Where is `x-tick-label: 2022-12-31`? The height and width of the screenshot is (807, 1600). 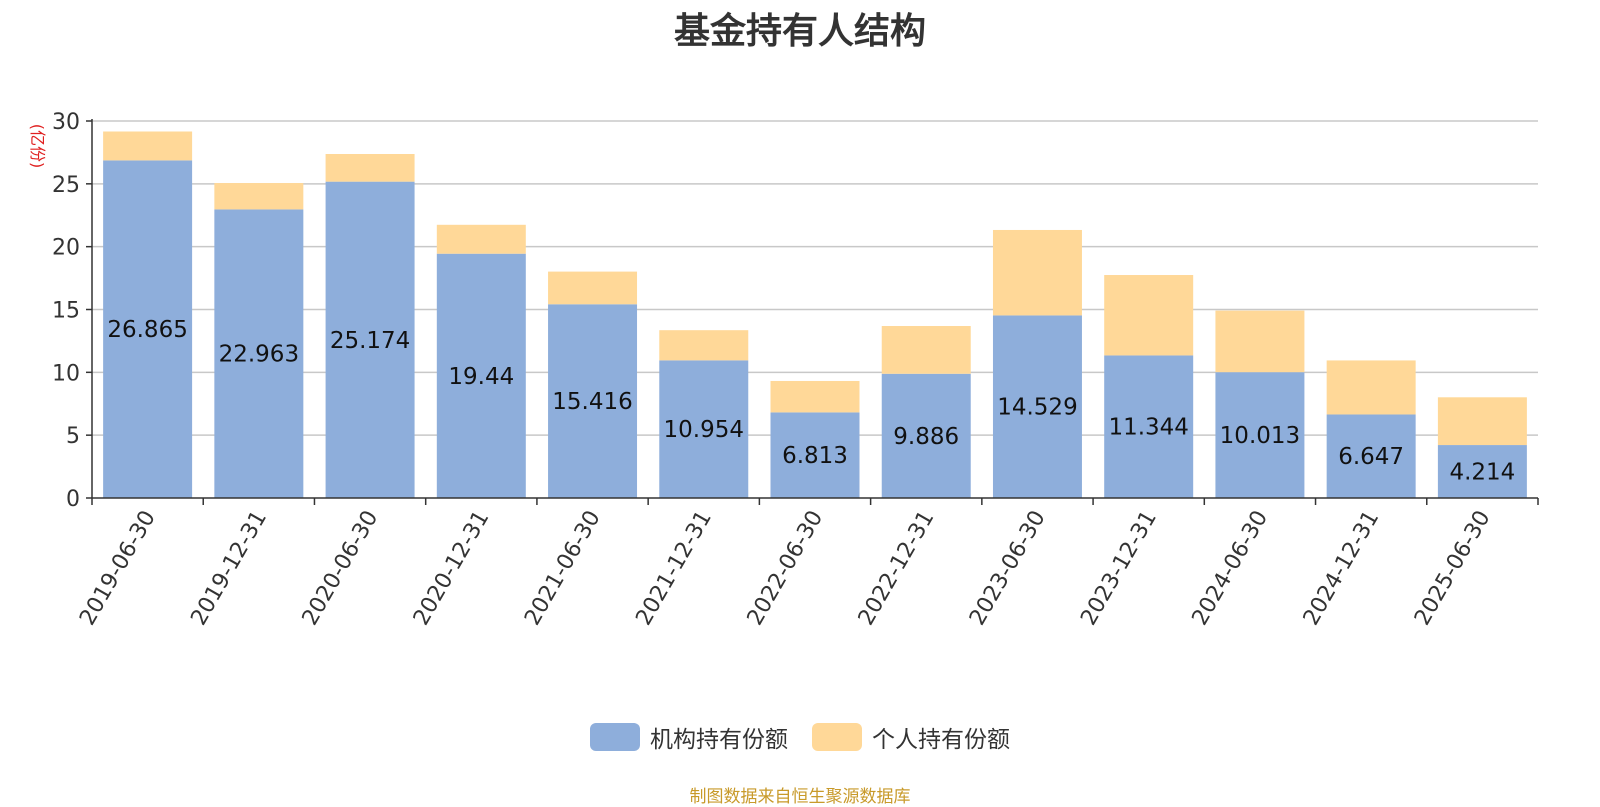 x-tick-label: 2022-12-31 is located at coordinates (897, 567).